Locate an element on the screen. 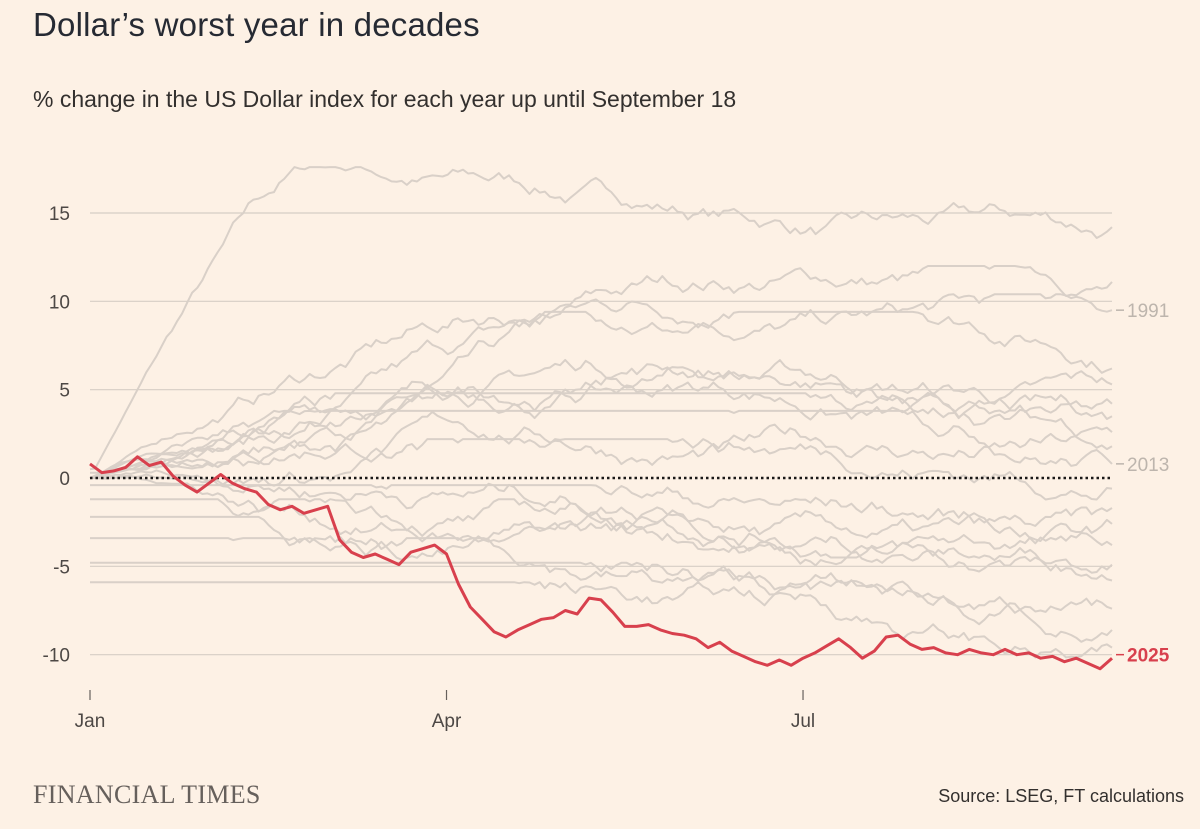  x-tick-label: Jul is located at coordinates (803, 721).